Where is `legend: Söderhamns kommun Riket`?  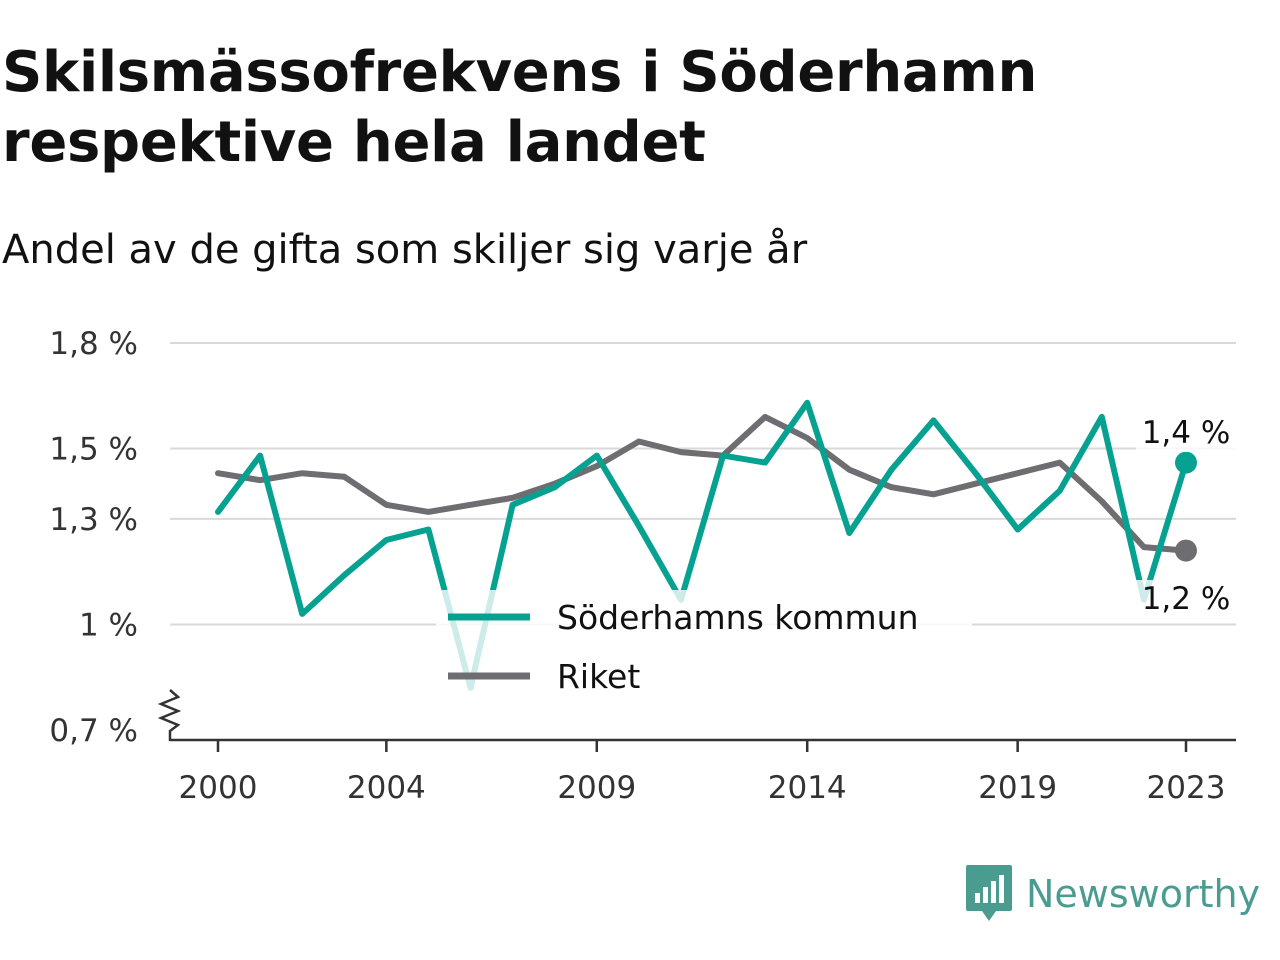 legend: Söderhamns kommun Riket is located at coordinates (704, 649).